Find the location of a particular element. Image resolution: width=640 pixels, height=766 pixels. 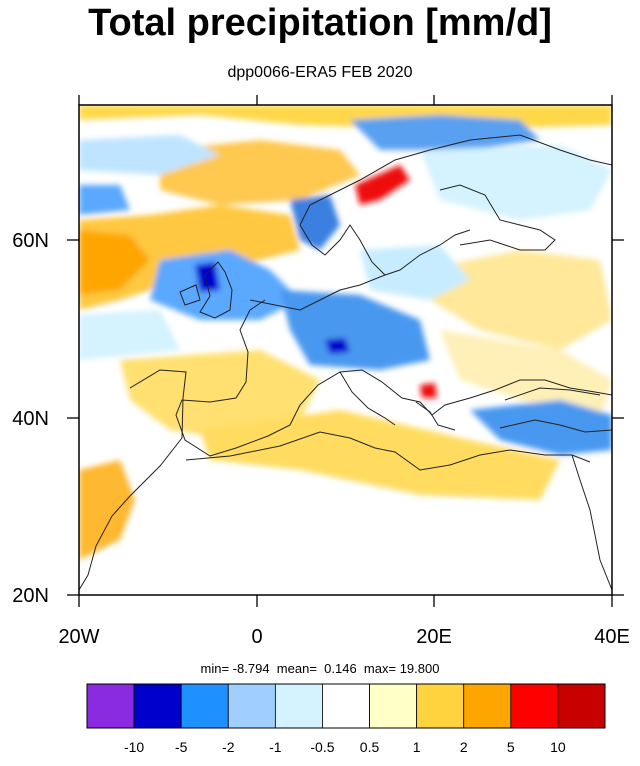

anomaly-north-lightblue is located at coordinates (516, 182).